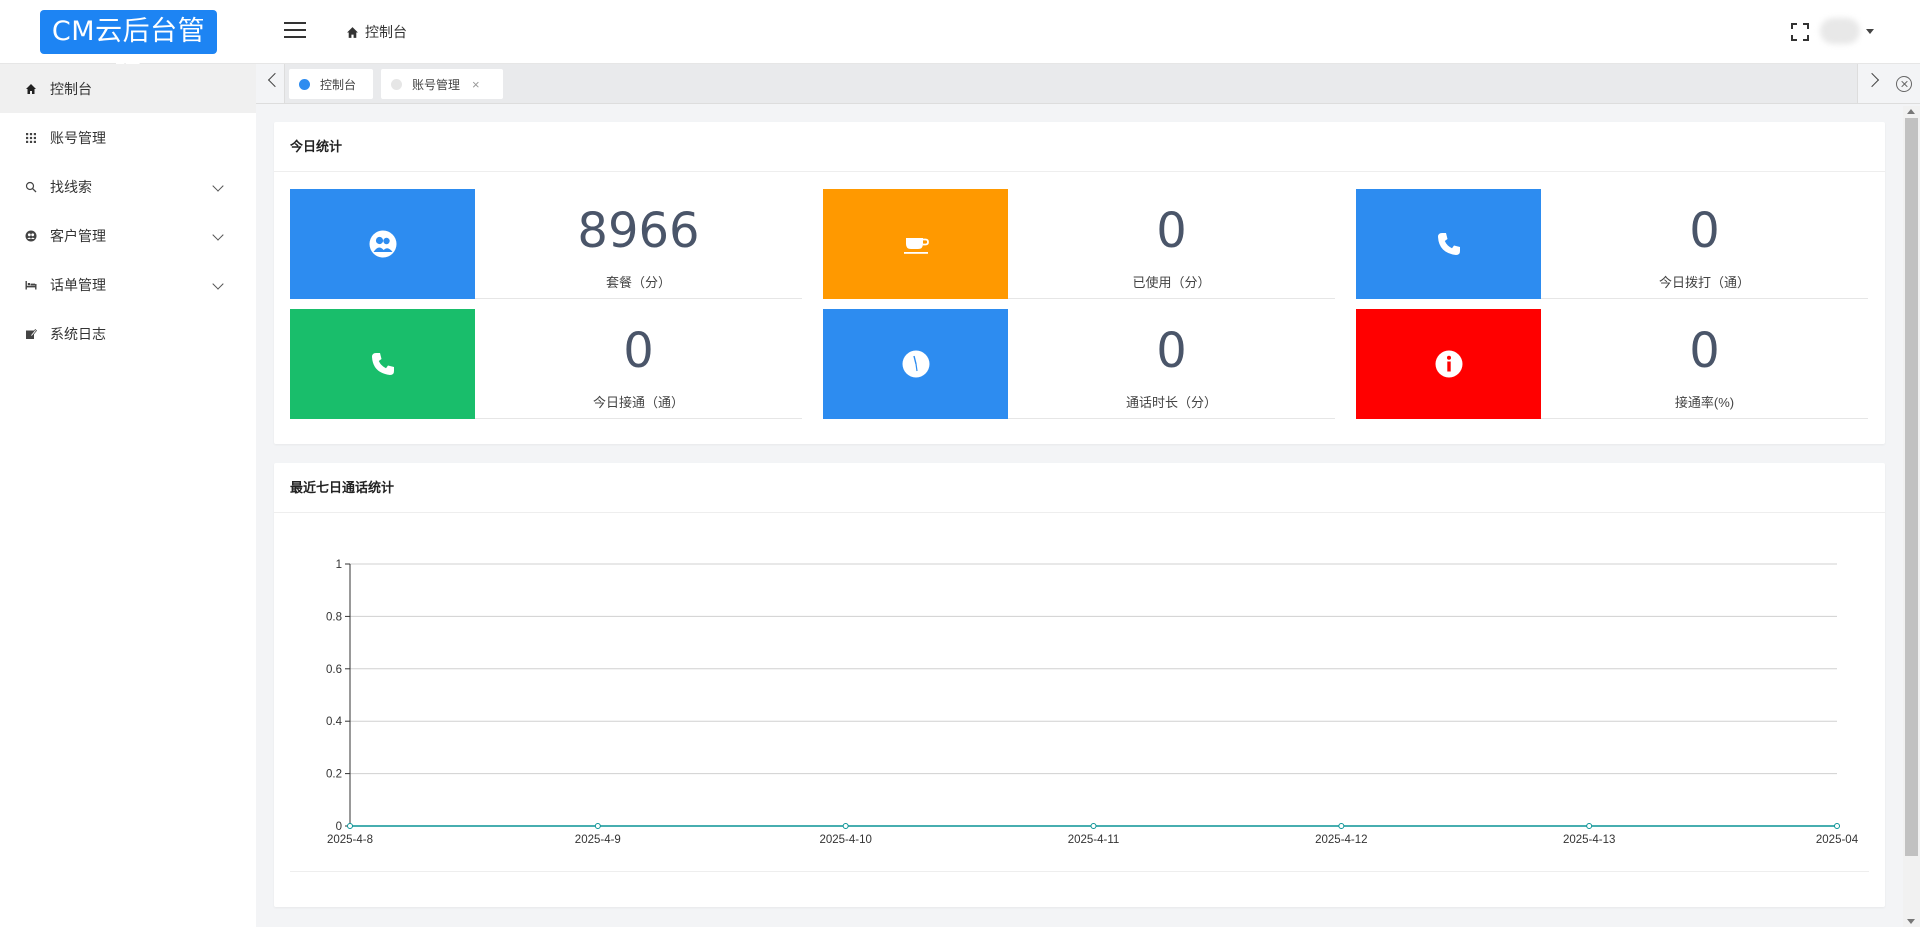 This screenshot has height=927, width=1920. I want to click on avatar, so click(1840, 31).